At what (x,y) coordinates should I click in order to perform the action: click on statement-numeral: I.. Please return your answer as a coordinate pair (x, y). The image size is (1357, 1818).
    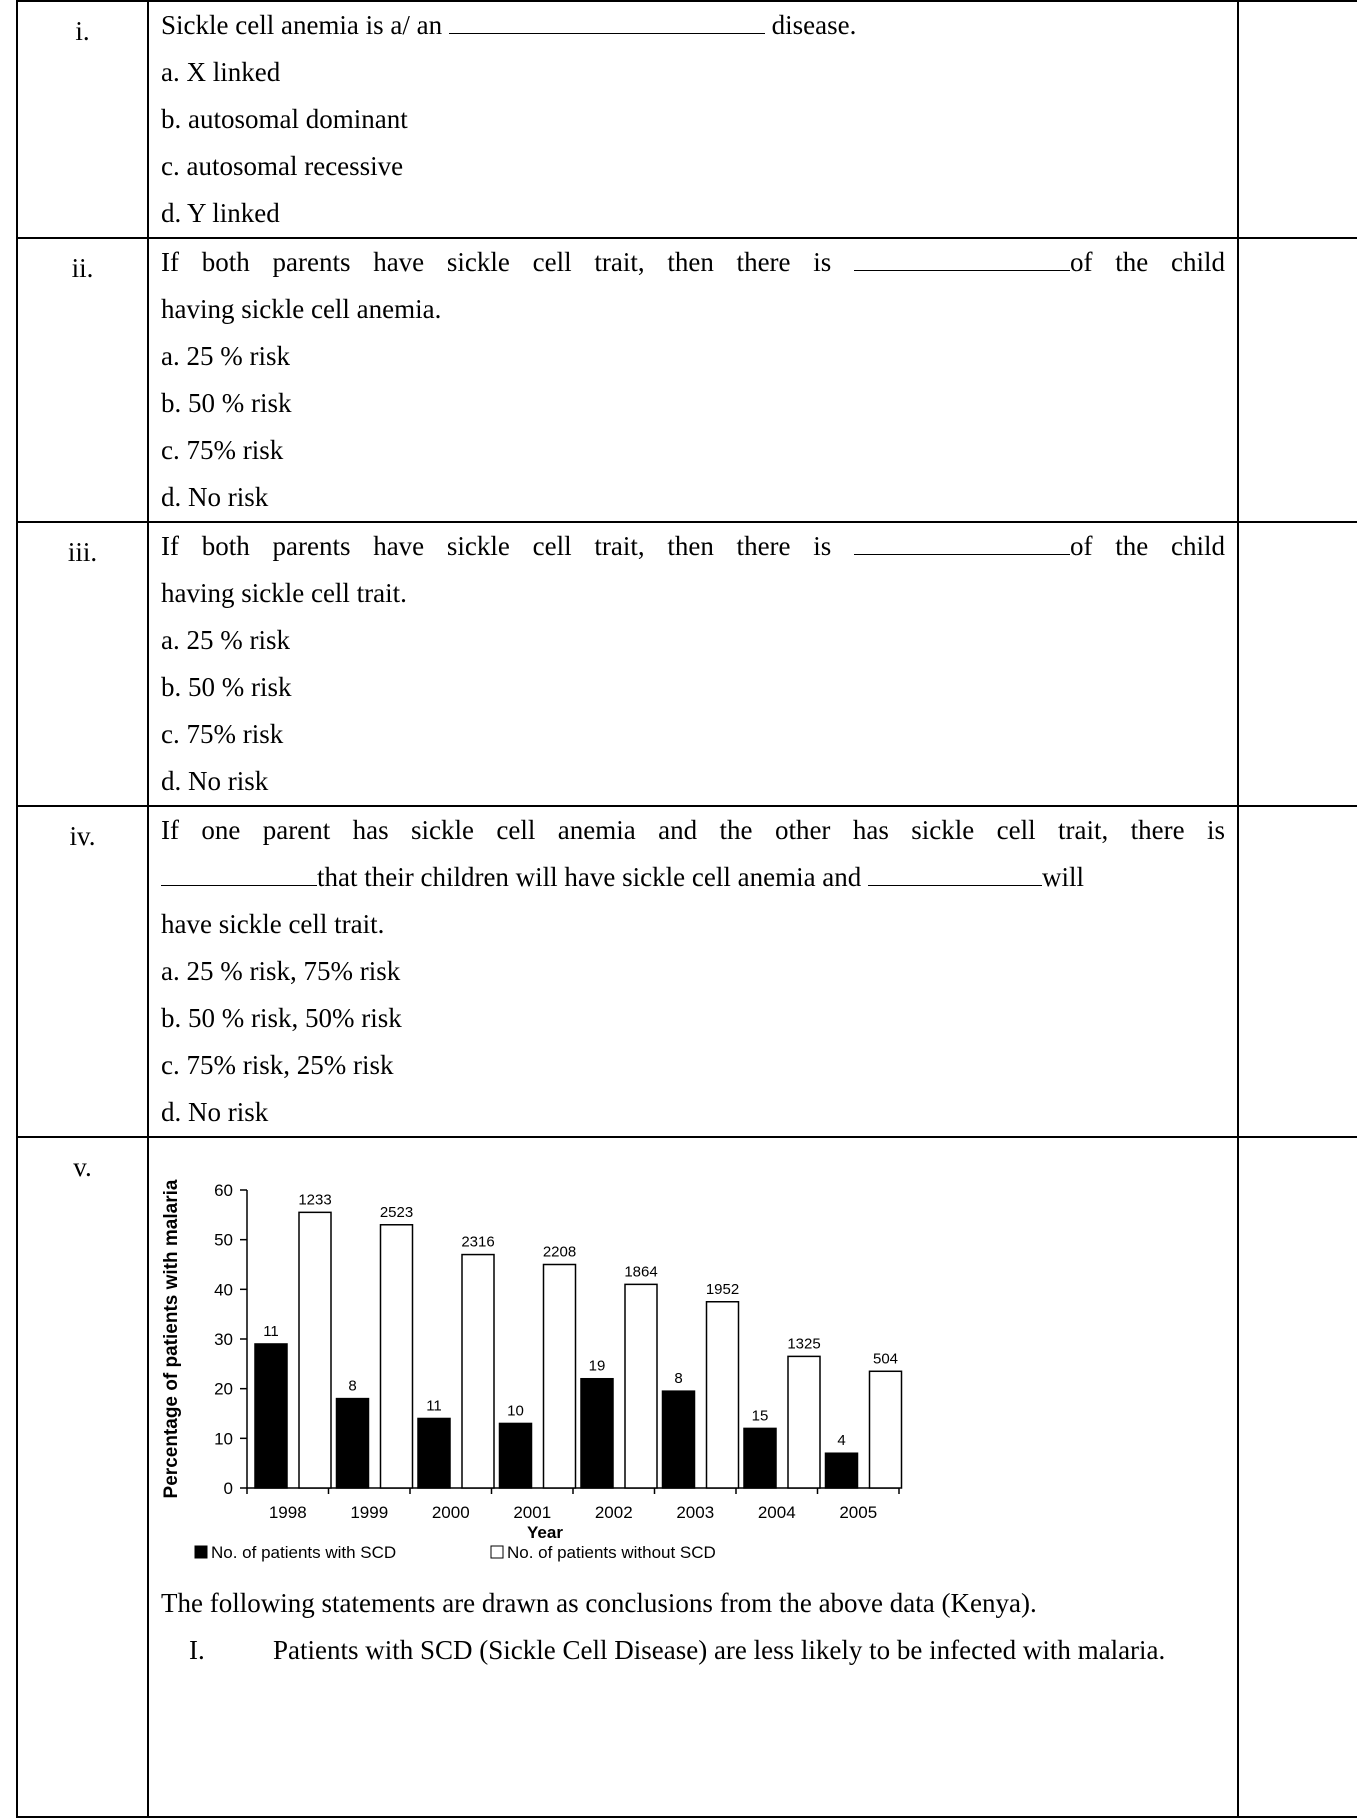
    Looking at the image, I should click on (197, 1650).